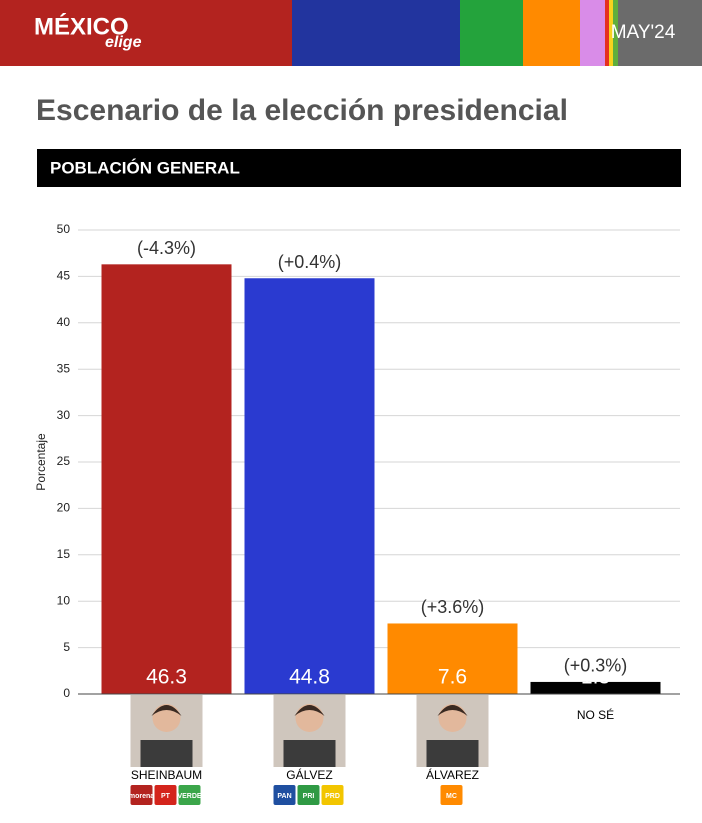 This screenshot has width=702, height=823. Describe the element at coordinates (41, 462) in the screenshot. I see `y-axis-label: Porcentaje` at that location.